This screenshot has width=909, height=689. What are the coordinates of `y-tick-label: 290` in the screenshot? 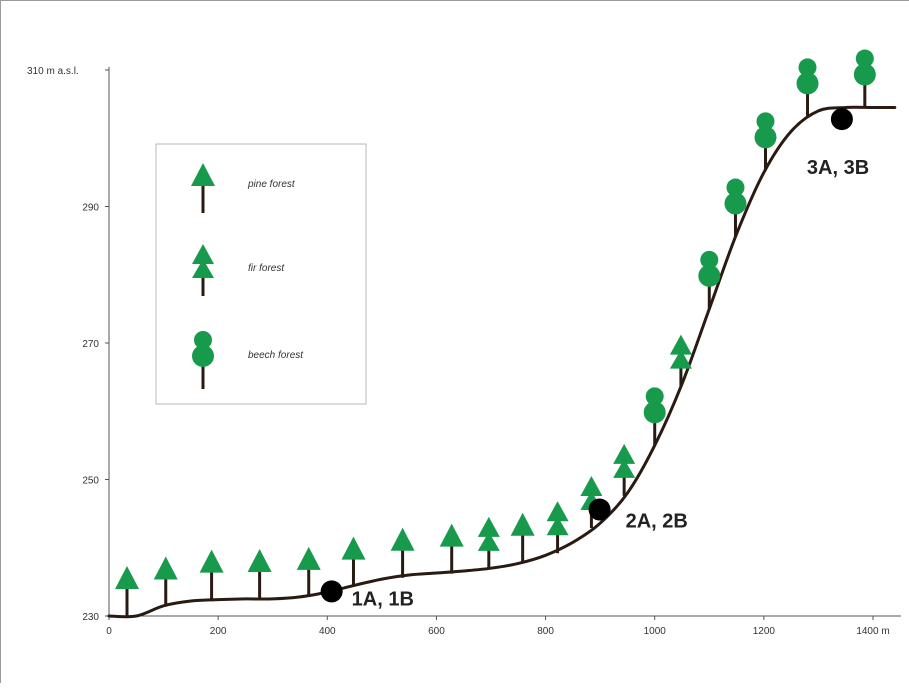 It's located at (90, 208).